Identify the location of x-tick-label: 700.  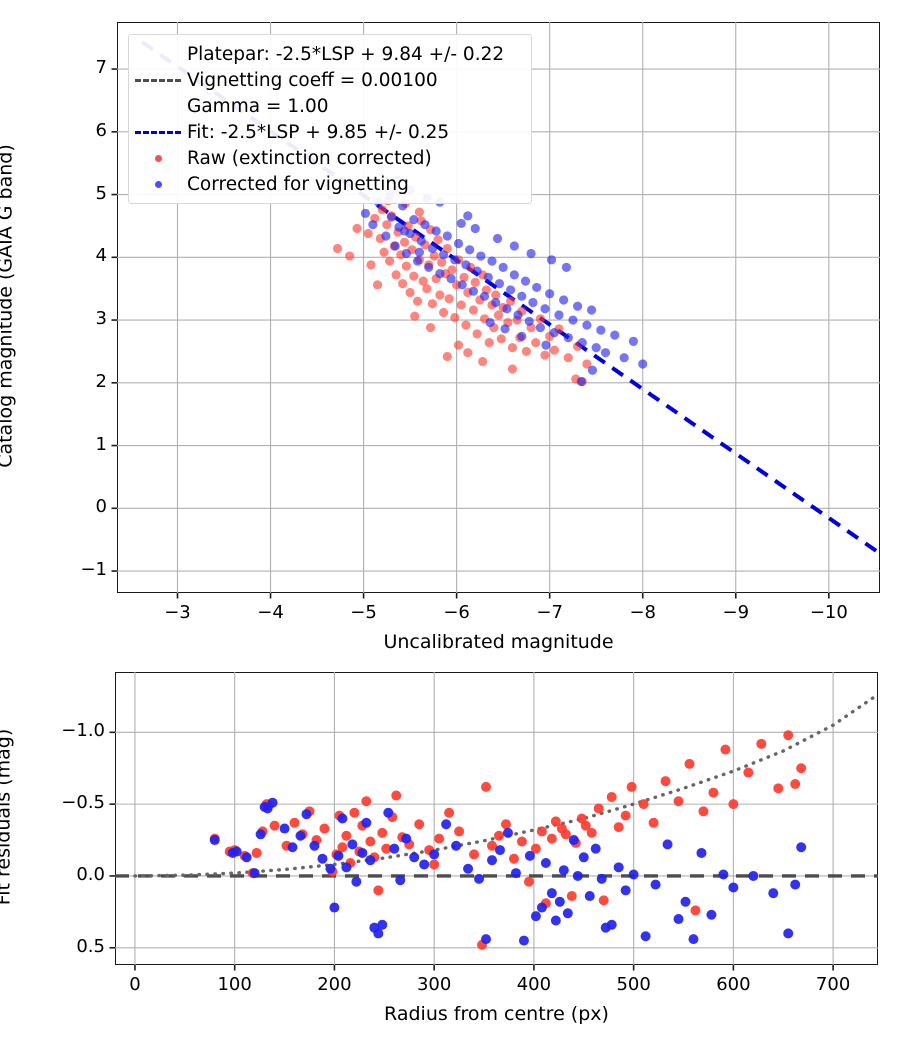
(833, 984).